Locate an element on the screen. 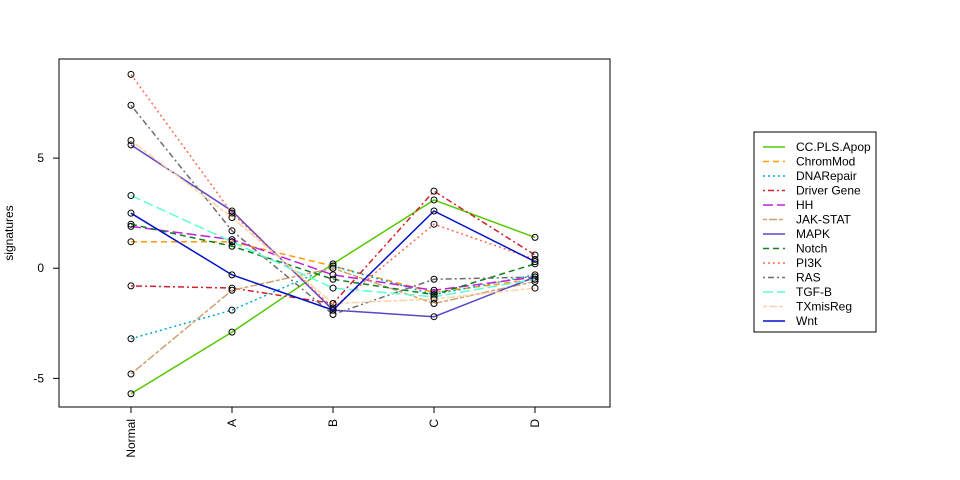  legend-label: CC.PLS.Apop is located at coordinates (833, 147).